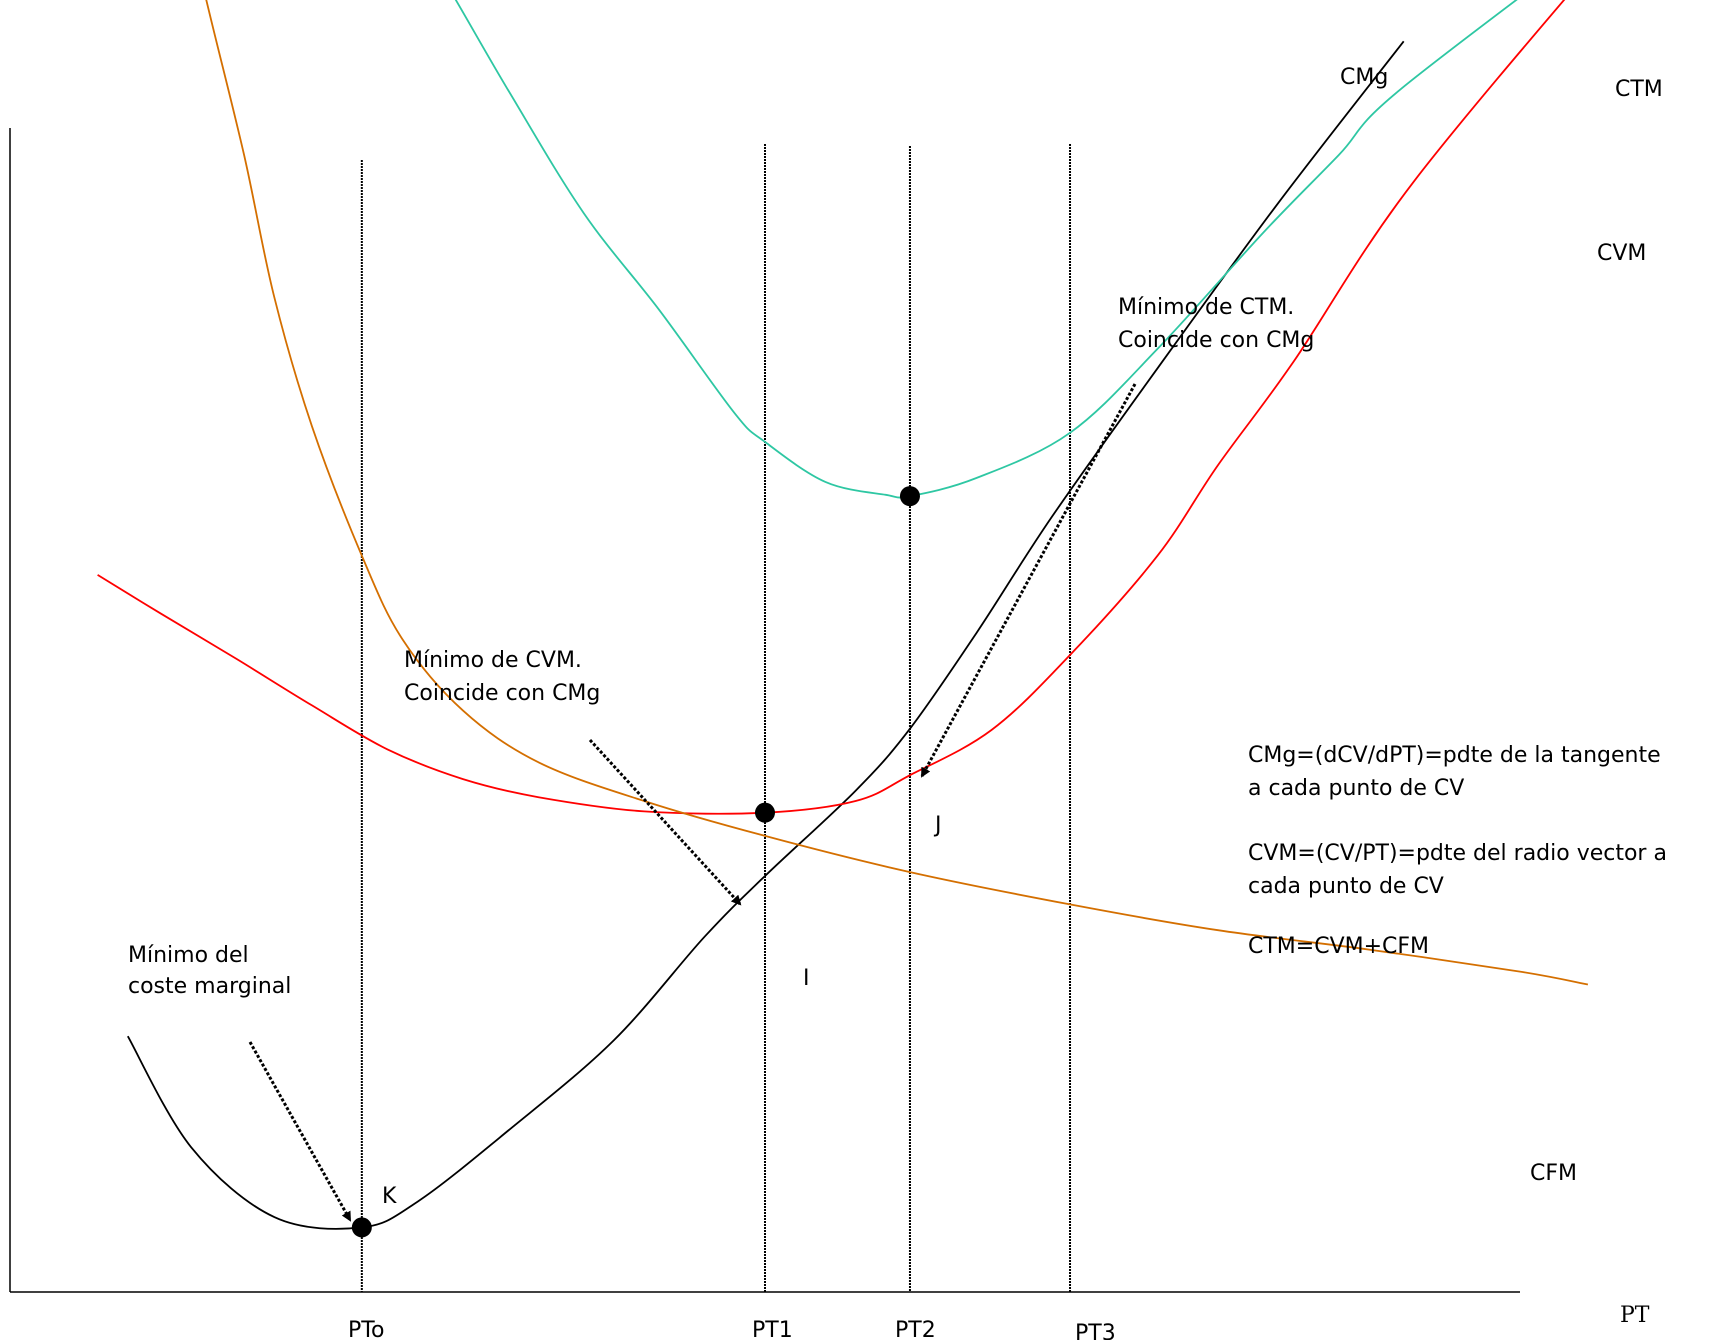 Image resolution: width=1709 pixels, height=1340 pixels. I want to click on point-label-i: I, so click(806, 978).